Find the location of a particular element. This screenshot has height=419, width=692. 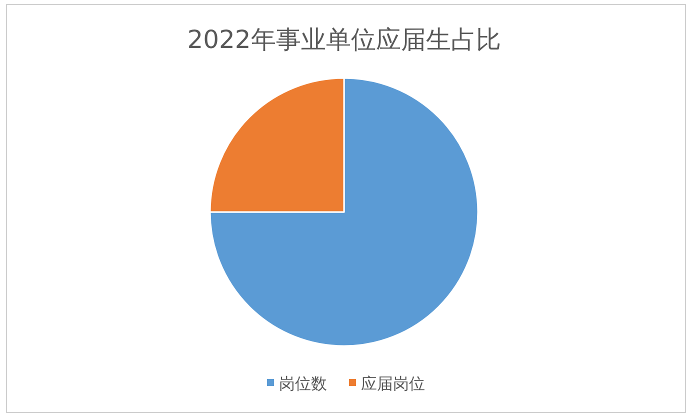

legend-label: 应届岗位 is located at coordinates (393, 383).